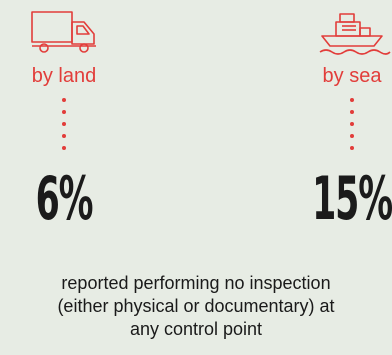 The height and width of the screenshot is (355, 392). Describe the element at coordinates (352, 199) in the screenshot. I see `sea-percent: 15%` at that location.